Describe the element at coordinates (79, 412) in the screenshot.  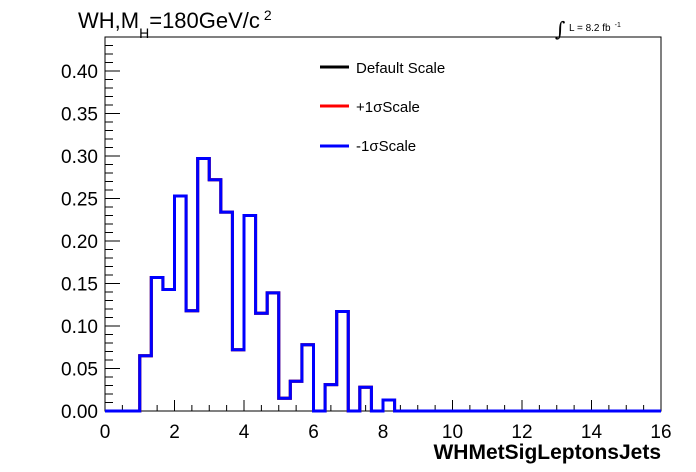
I see `y-tick-label: 0.00` at that location.